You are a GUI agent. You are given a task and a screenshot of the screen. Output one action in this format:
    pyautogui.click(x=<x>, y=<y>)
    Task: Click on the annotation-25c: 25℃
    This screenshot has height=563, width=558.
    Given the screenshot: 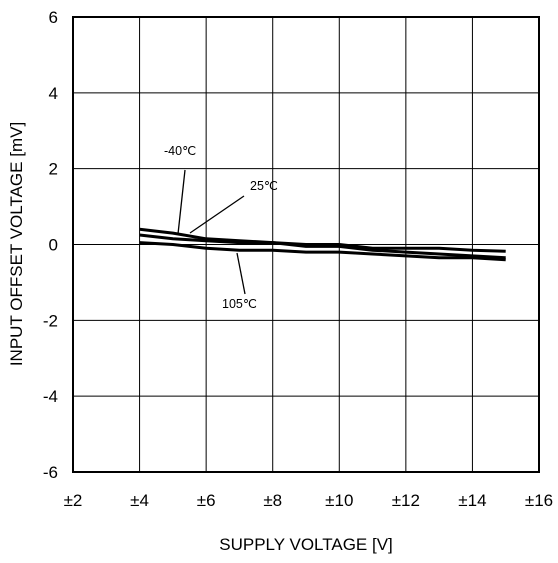 What is the action you would take?
    pyautogui.click(x=264, y=186)
    